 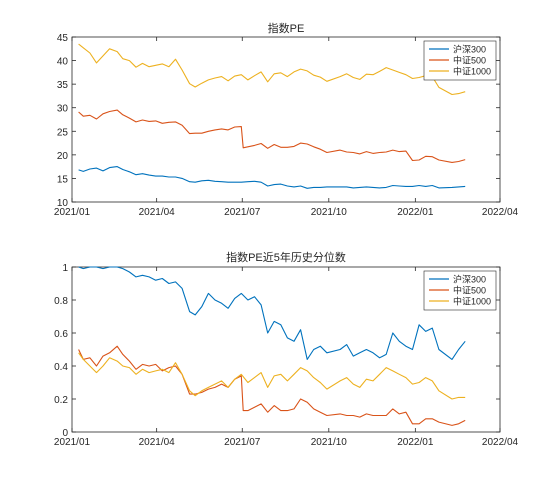 I want to click on y-tick-label: 15, so click(x=63, y=179).